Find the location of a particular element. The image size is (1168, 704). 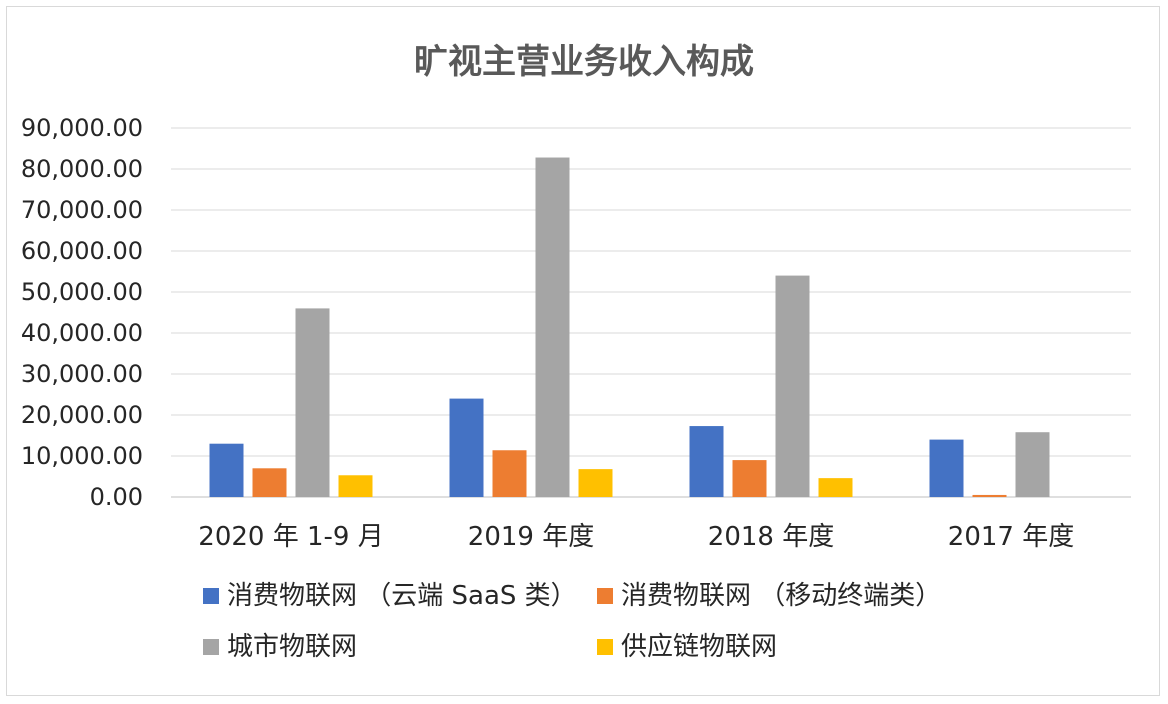

y-tick-label: 30,000.00 is located at coordinates (82, 374).